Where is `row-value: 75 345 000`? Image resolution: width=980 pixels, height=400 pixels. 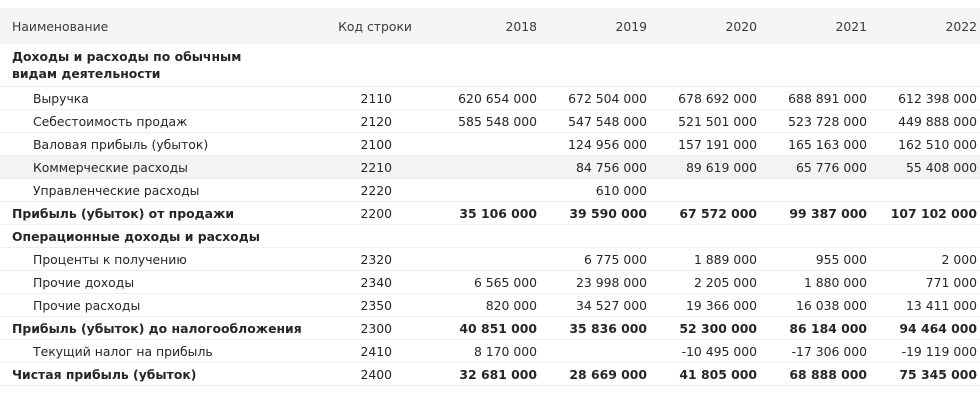
row-value: 75 345 000 is located at coordinates (938, 374).